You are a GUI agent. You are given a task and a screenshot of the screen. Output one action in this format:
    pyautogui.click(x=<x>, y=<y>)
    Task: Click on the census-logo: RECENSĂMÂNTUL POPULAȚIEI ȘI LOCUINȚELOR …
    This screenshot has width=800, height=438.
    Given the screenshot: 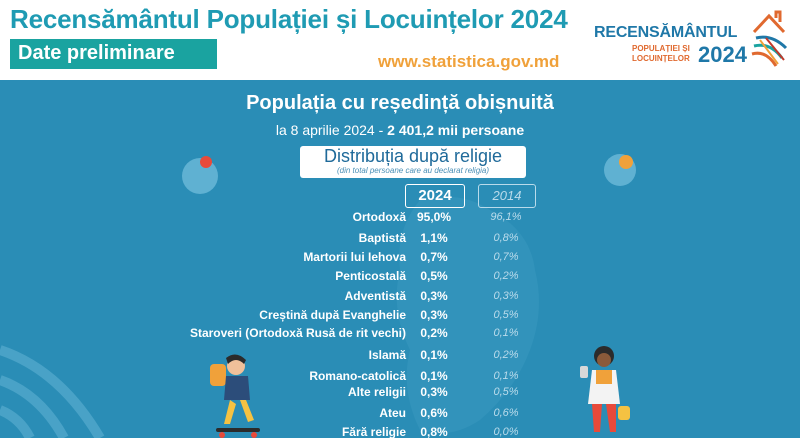 What is the action you would take?
    pyautogui.click(x=691, y=38)
    